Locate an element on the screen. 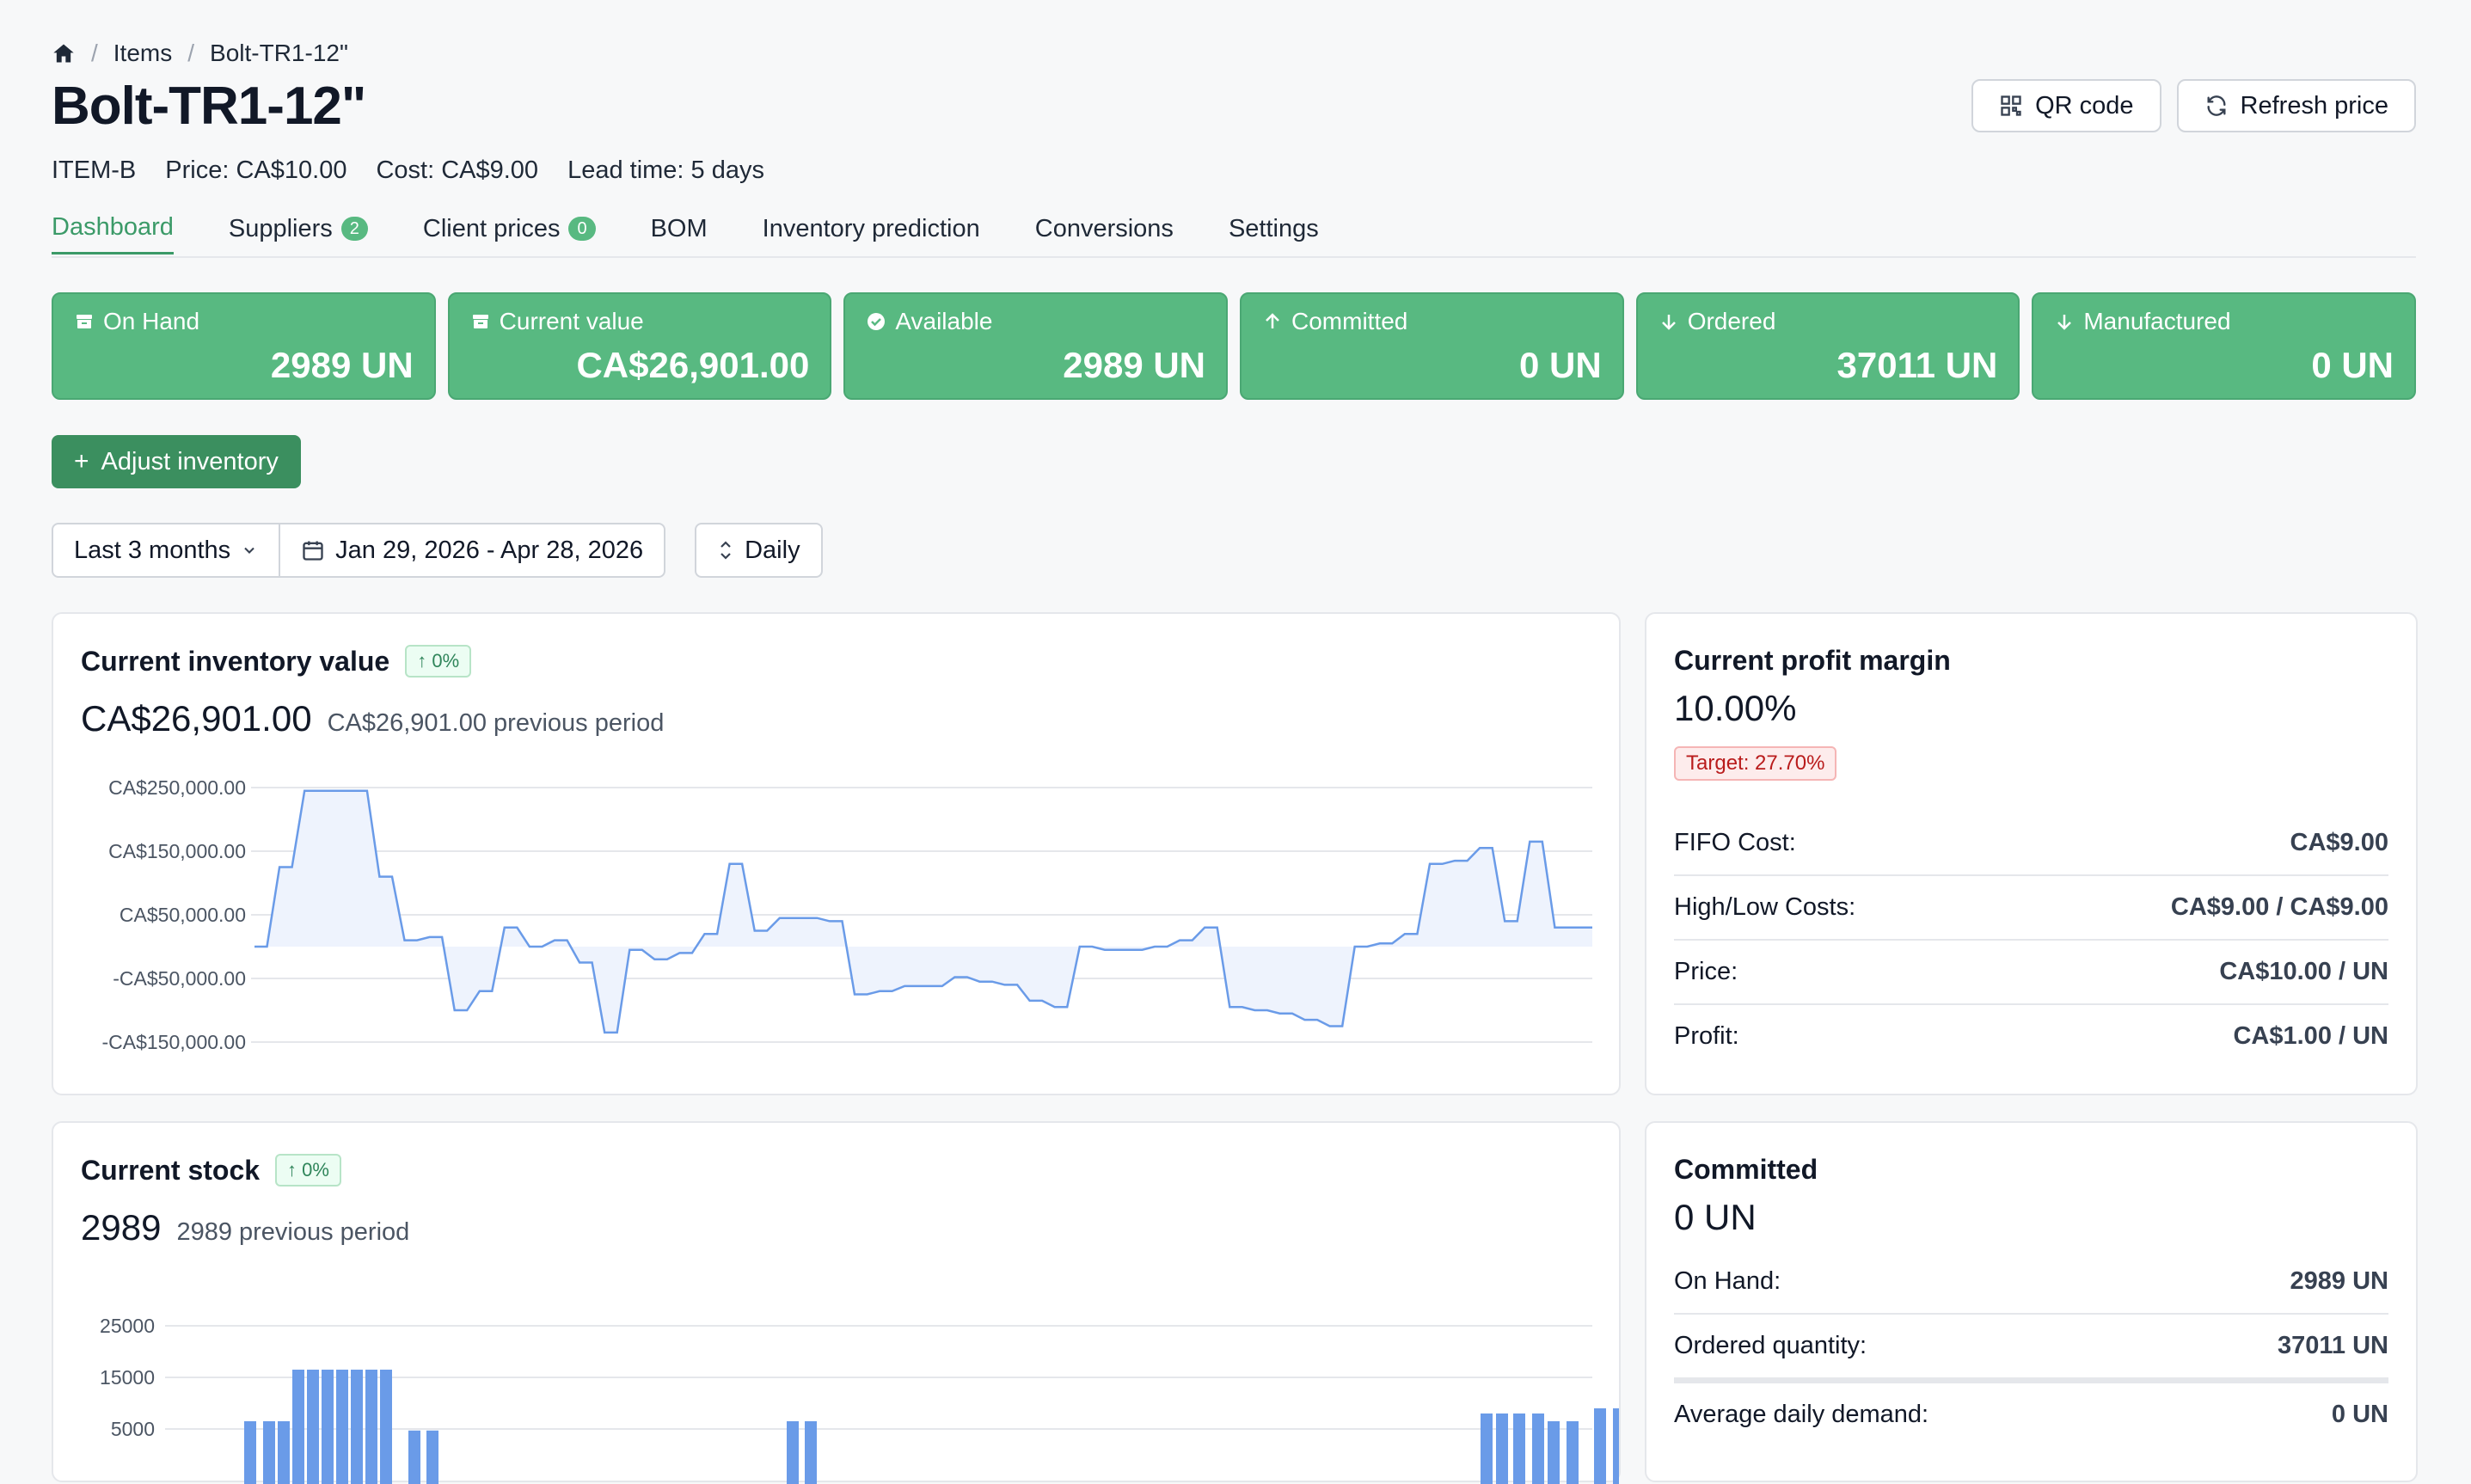 This screenshot has width=2471, height=1484. stat-value: CA$26,901.00 is located at coordinates (693, 365).